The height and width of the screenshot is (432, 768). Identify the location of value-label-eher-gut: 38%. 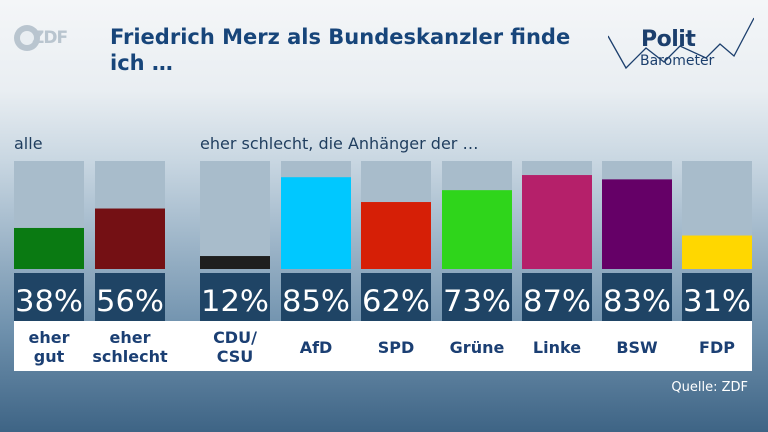
(49, 301).